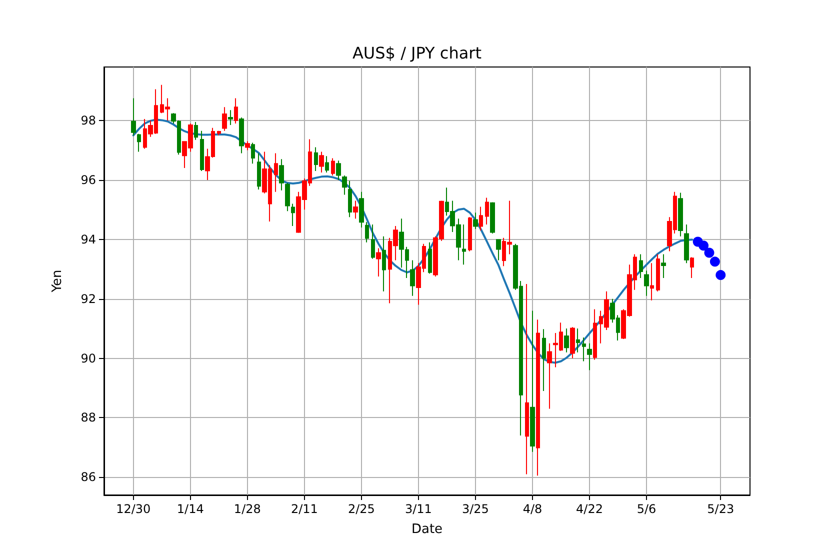 The image size is (834, 556). I want to click on y-tick-label: 90, so click(88, 358).